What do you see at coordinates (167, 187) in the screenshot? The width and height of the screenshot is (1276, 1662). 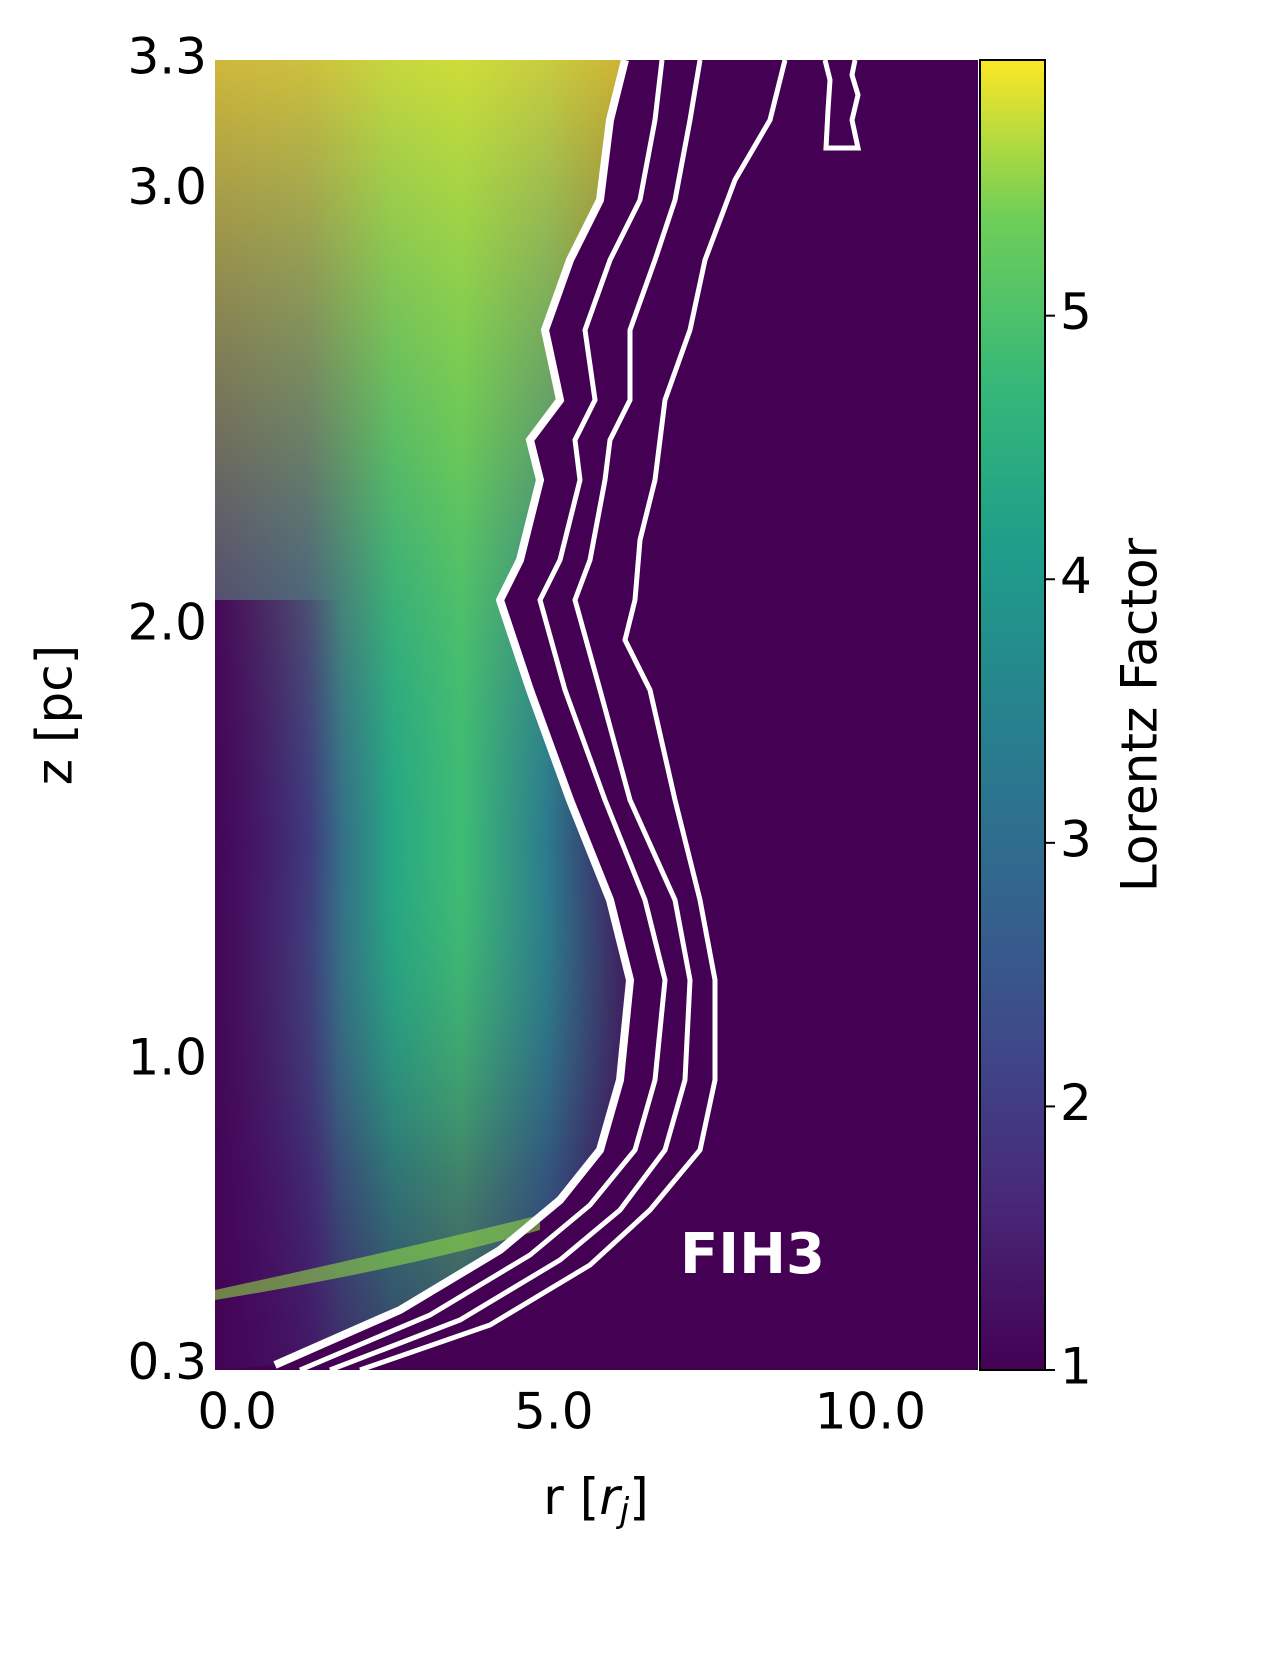 I see `y-tick-label: 3.0` at bounding box center [167, 187].